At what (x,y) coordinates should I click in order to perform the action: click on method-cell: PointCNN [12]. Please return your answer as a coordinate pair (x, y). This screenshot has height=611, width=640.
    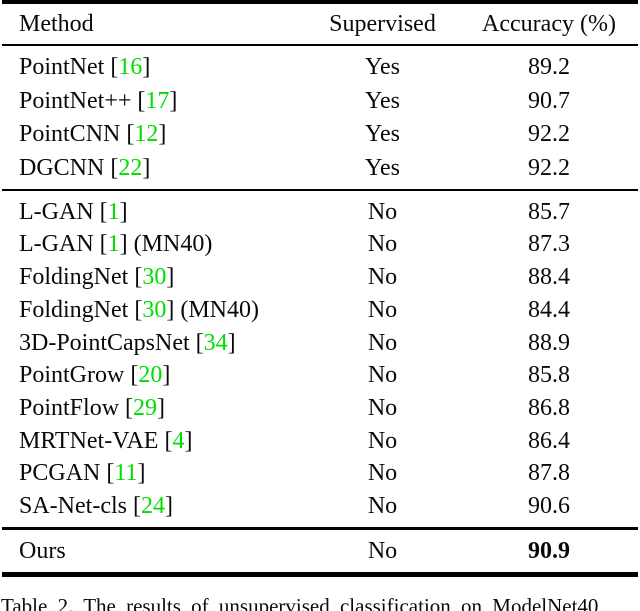
    Looking at the image, I should click on (150, 134).